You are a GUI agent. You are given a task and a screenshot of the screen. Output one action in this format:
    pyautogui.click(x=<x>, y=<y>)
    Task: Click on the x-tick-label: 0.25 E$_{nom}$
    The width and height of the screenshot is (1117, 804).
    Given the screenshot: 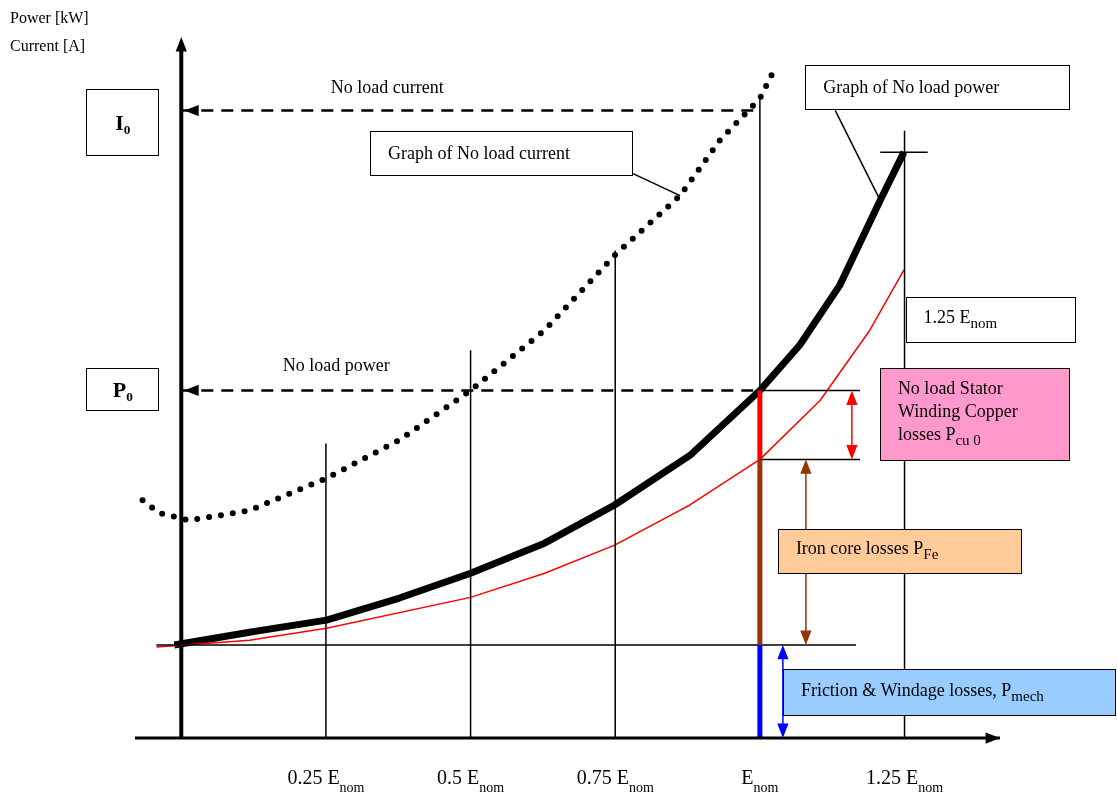 What is the action you would take?
    pyautogui.click(x=326, y=780)
    